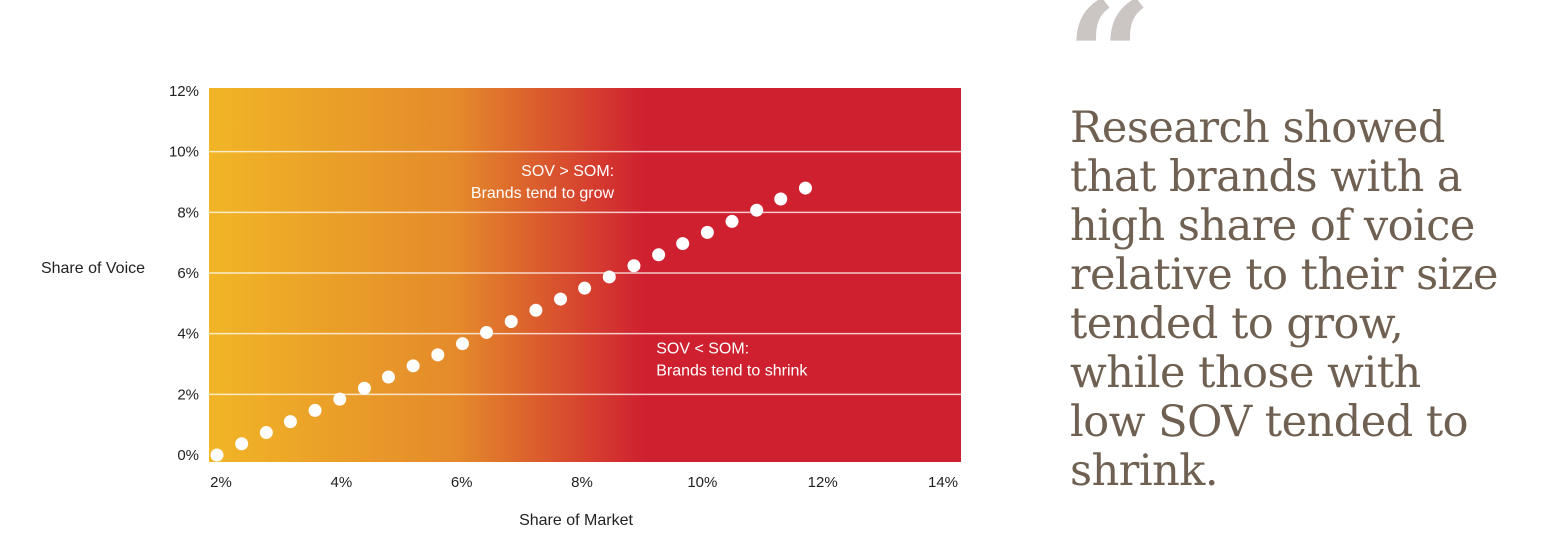 The width and height of the screenshot is (1568, 556). What do you see at coordinates (1284, 275) in the screenshot?
I see `quote-line: relative to their size` at bounding box center [1284, 275].